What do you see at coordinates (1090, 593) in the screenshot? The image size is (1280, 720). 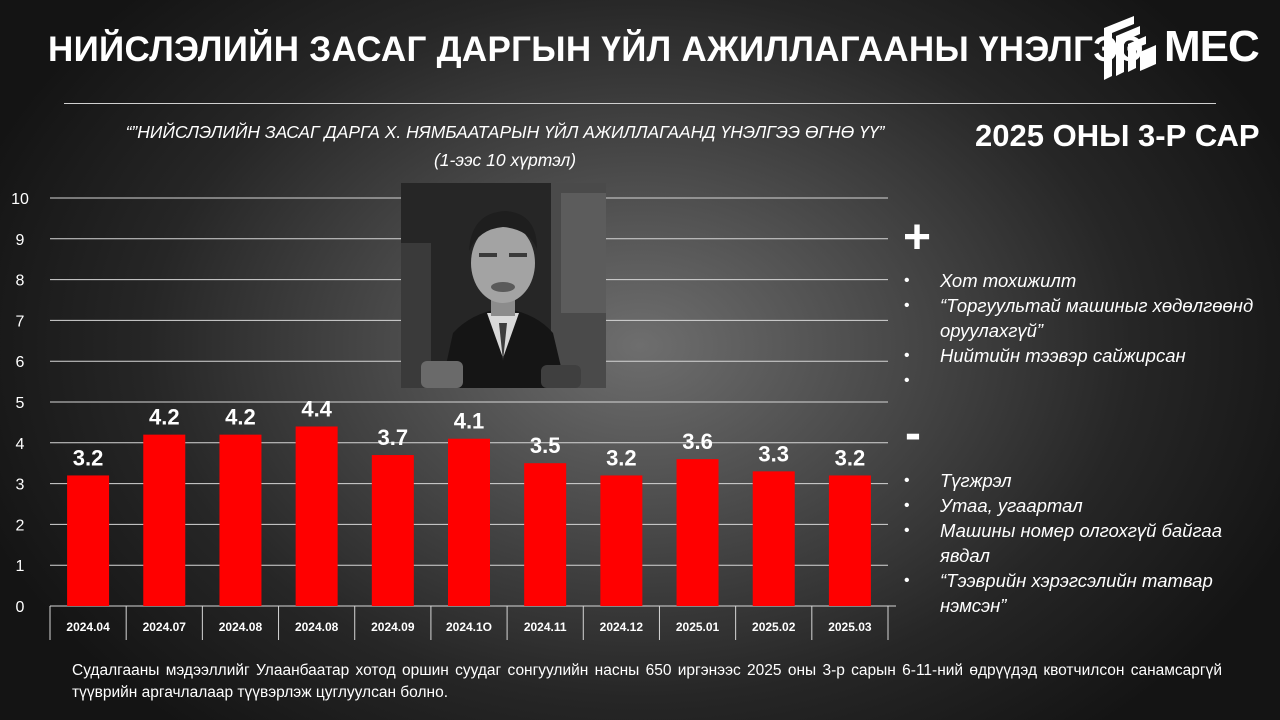 I see `negative-item: “Тээврийн хэрэгсэлийн татвар нэмсэн”` at bounding box center [1090, 593].